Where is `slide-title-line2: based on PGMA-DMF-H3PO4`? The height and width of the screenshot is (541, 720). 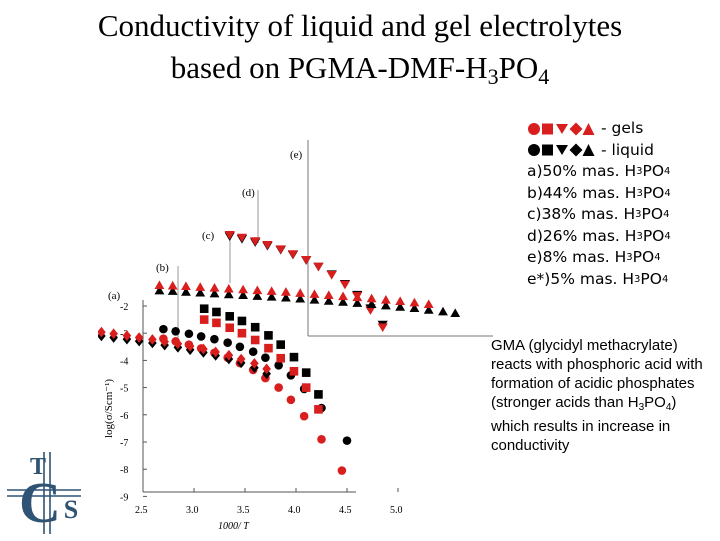
slide-title-line2: based on PGMA-DMF-H3PO4 is located at coordinates (360, 69).